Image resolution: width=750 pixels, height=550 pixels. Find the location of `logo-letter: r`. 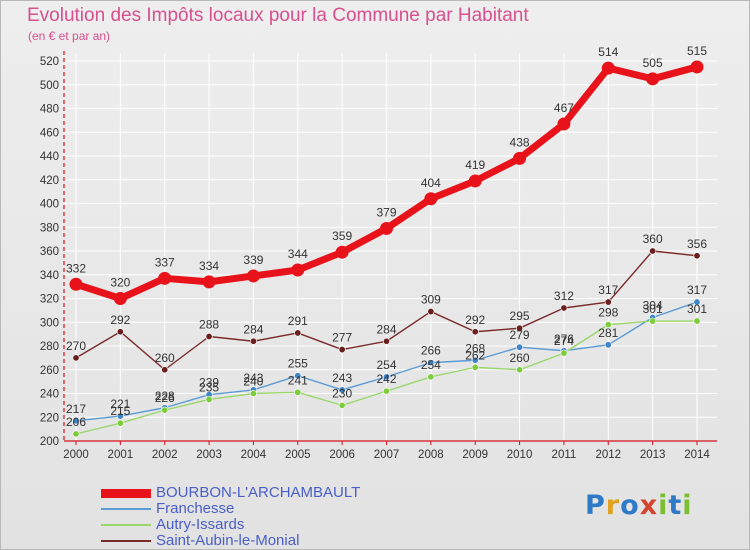

logo-letter: r is located at coordinates (613, 505).